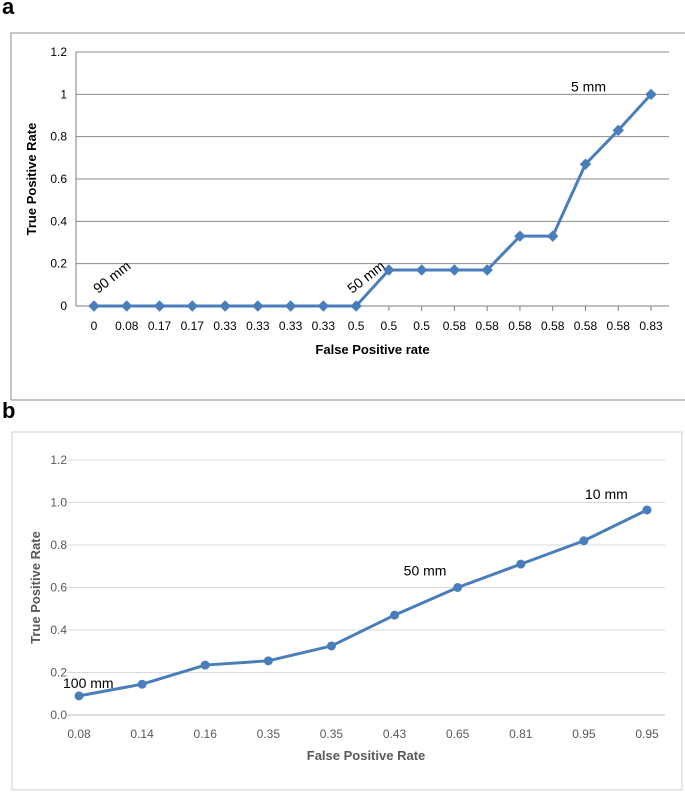  I want to click on chart-a-y-tick: 0.4, so click(58, 221).